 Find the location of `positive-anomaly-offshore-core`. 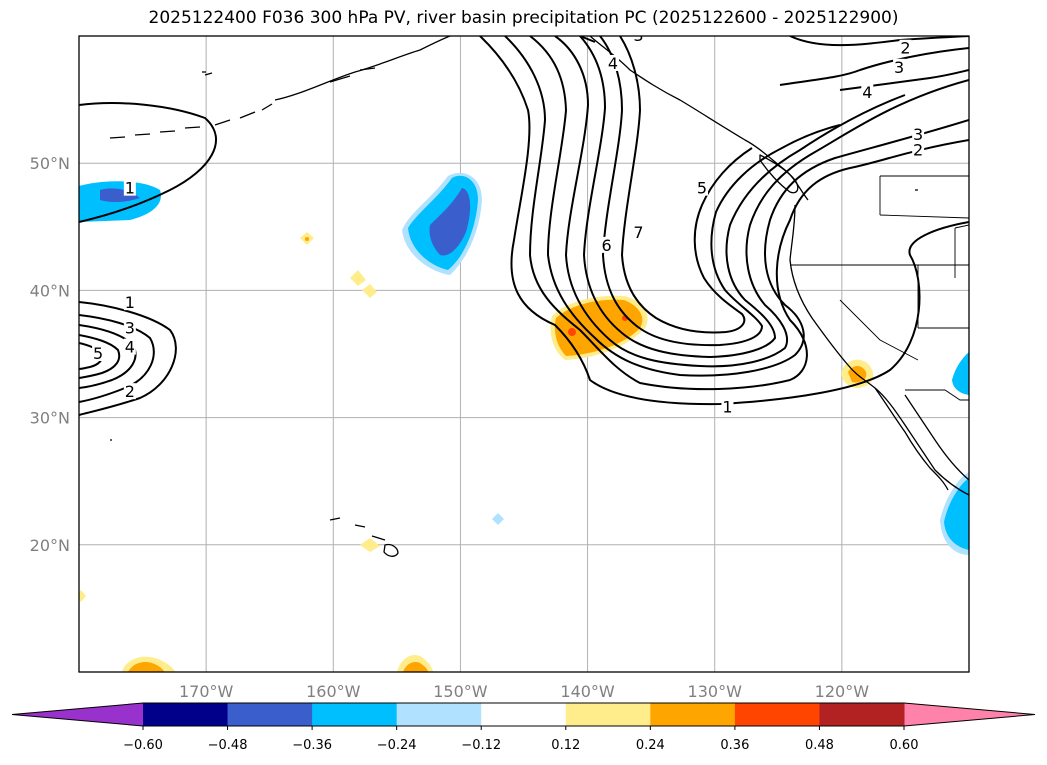

positive-anomaly-offshore-core is located at coordinates (572, 332).